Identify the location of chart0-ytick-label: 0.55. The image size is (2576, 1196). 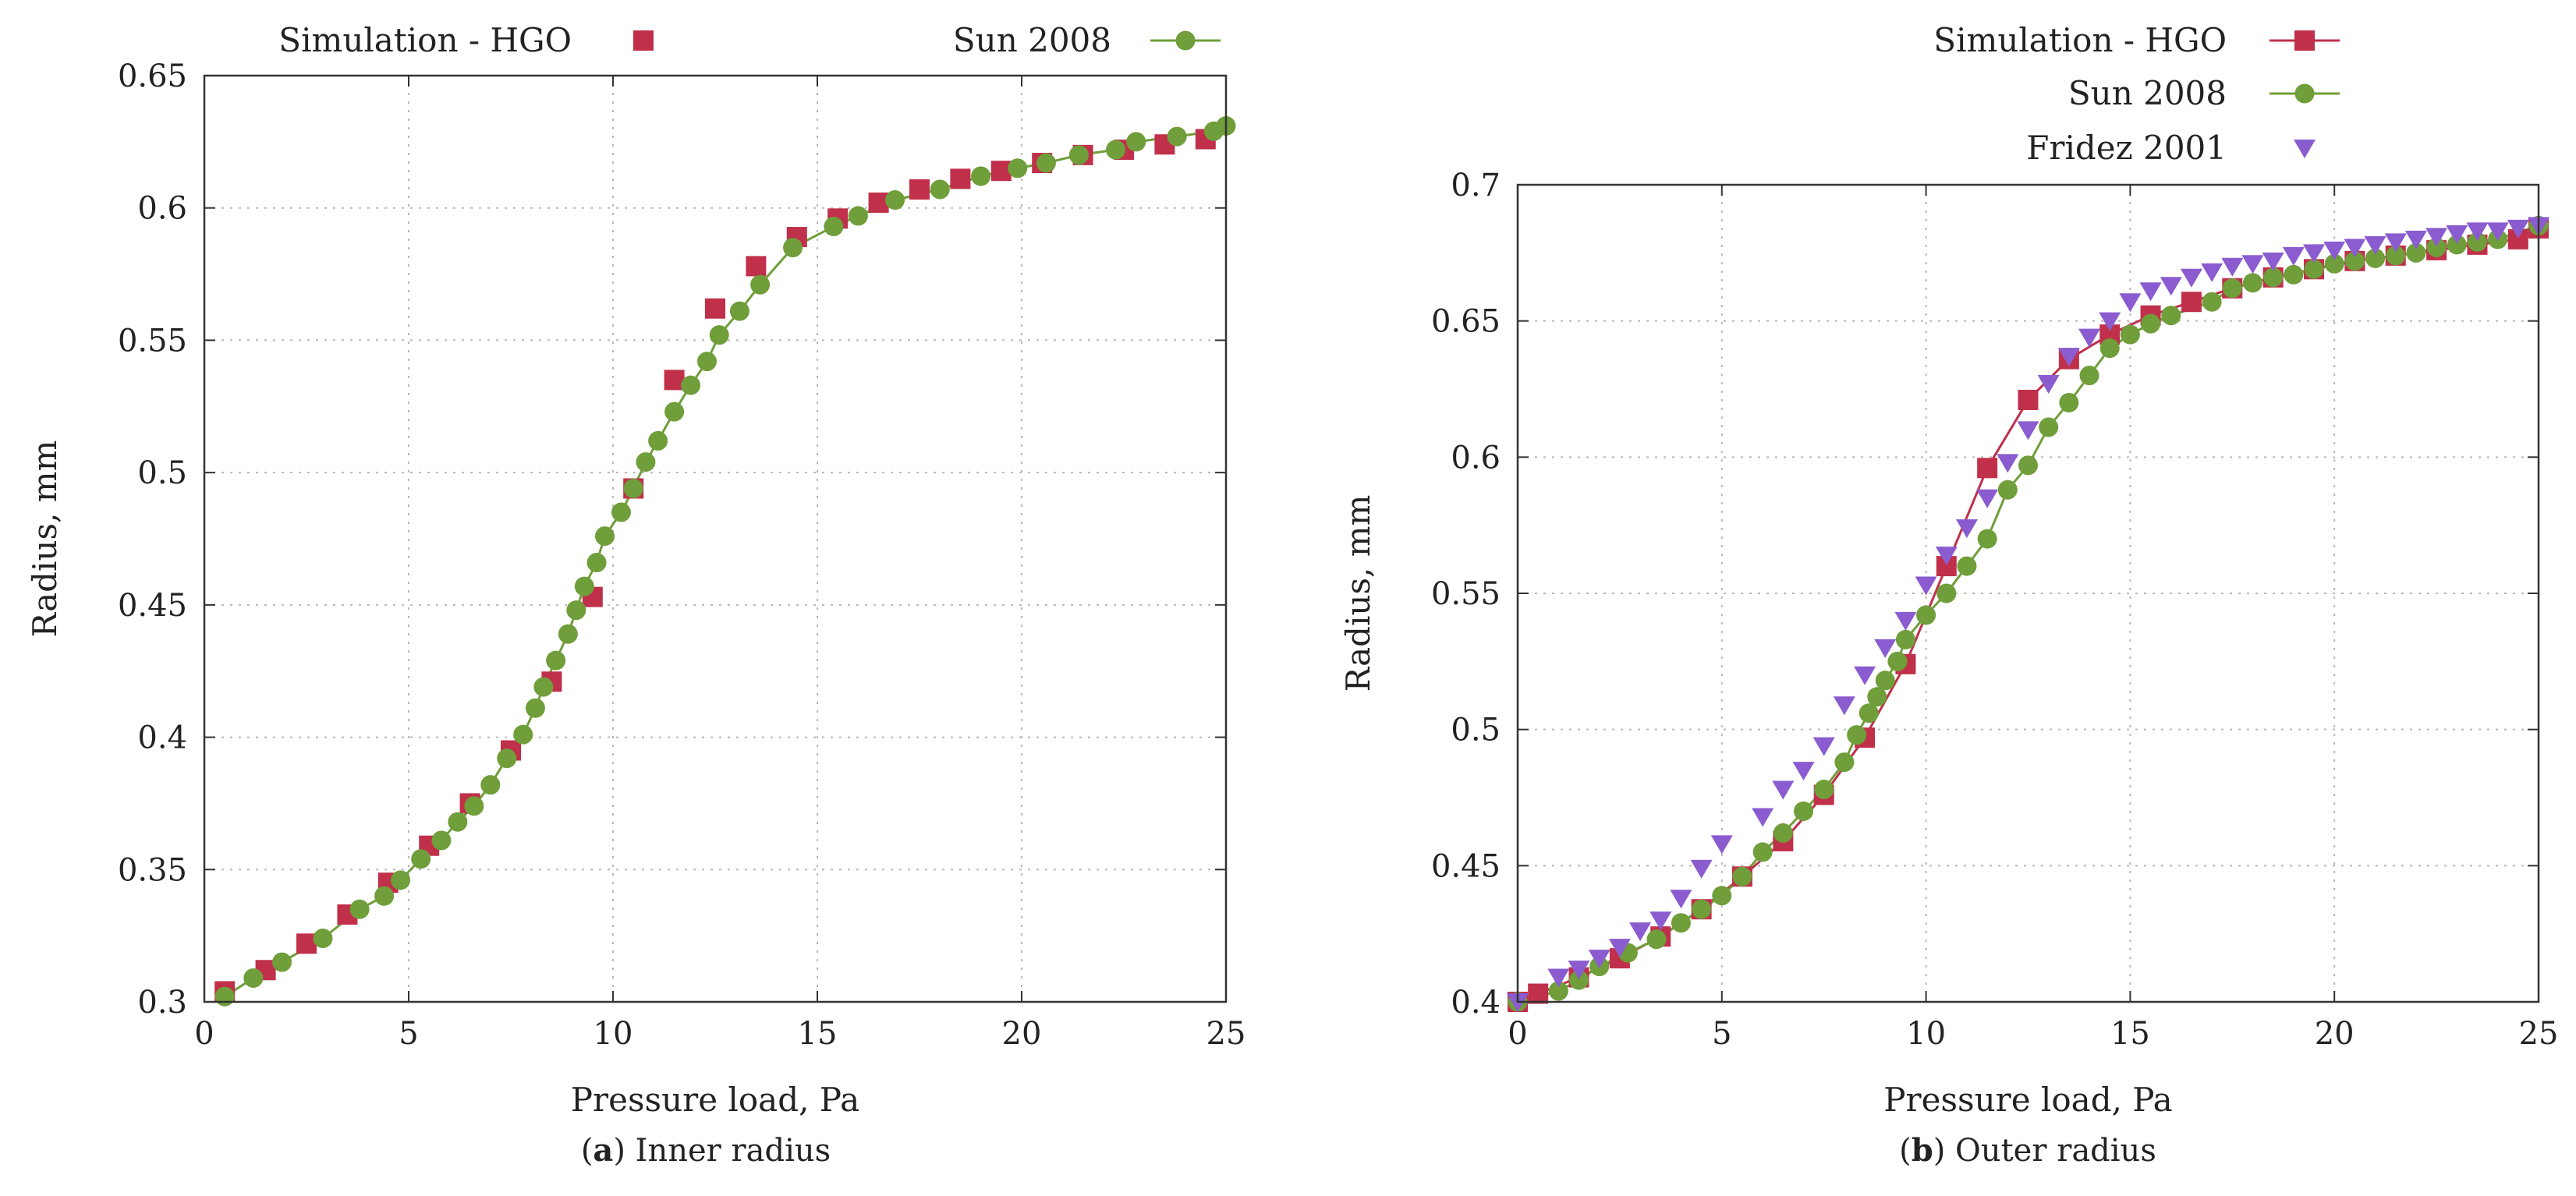
(152, 341).